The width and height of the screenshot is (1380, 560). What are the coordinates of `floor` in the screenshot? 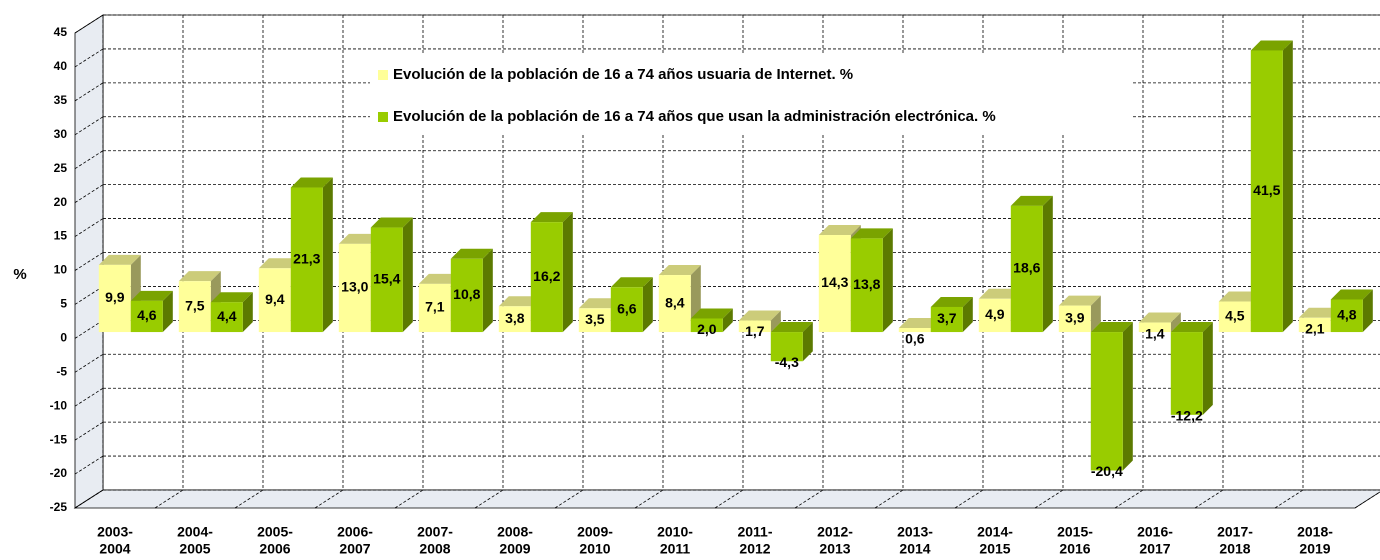 It's located at (726, 499).